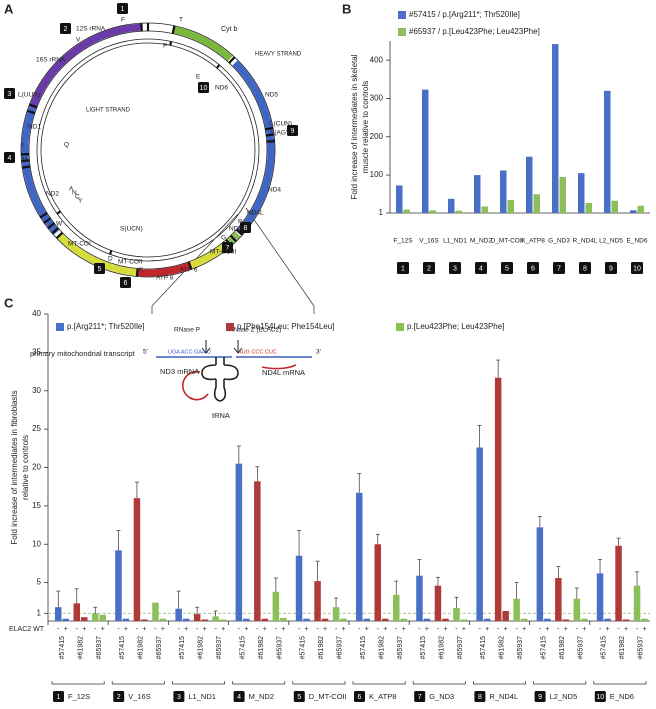  Describe the element at coordinates (36, 428) in the screenshot. I see `y-tick-label: 25` at that location.